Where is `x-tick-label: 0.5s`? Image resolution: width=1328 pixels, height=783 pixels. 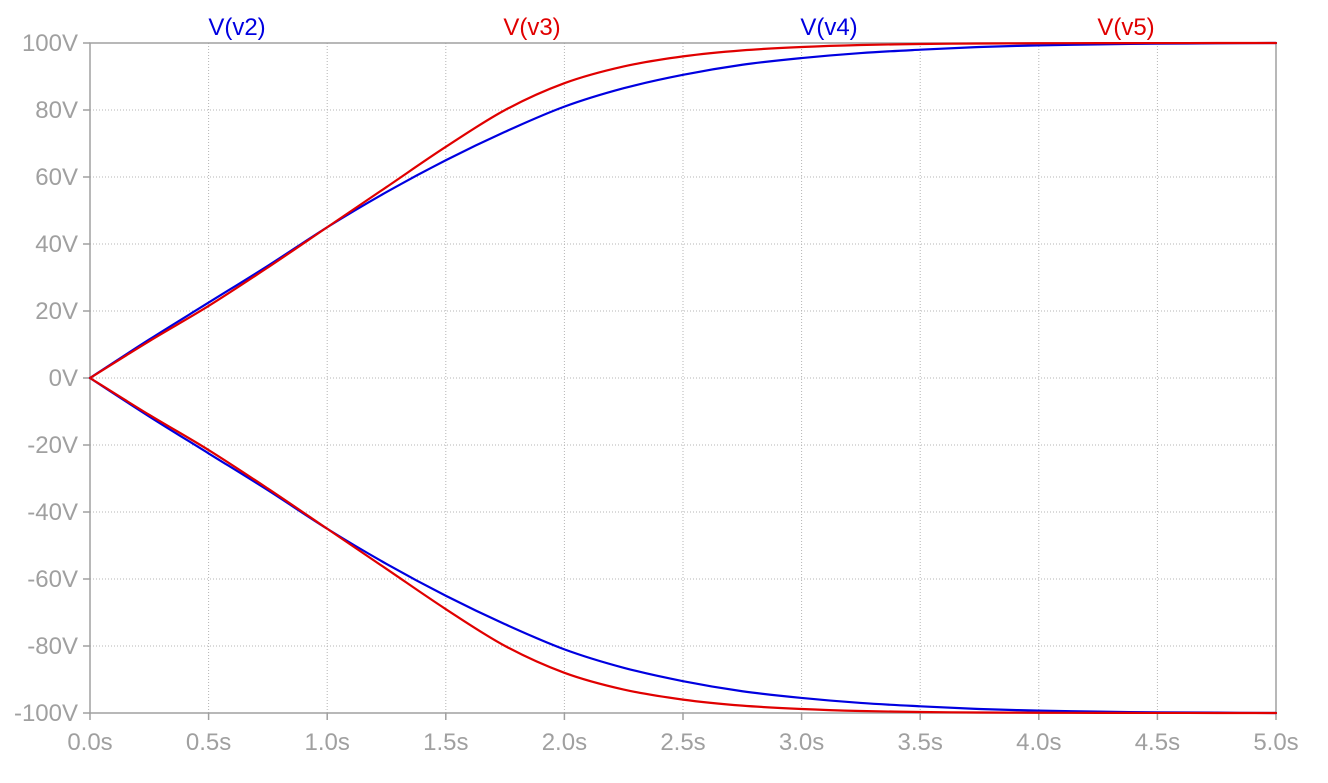 x-tick-label: 0.5s is located at coordinates (208, 742).